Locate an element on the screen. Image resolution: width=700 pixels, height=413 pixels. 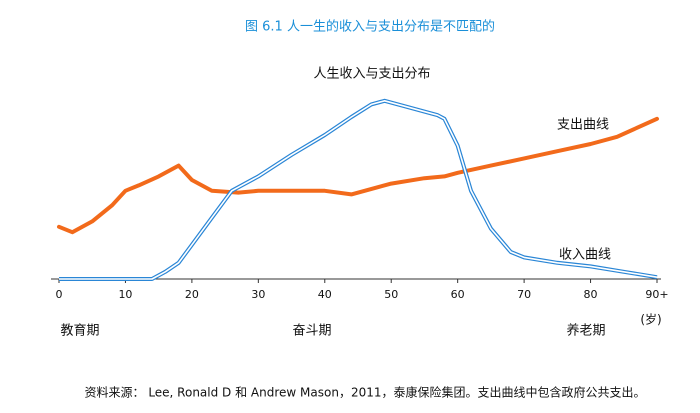
x-tick-label: 0 is located at coordinates (59, 294).